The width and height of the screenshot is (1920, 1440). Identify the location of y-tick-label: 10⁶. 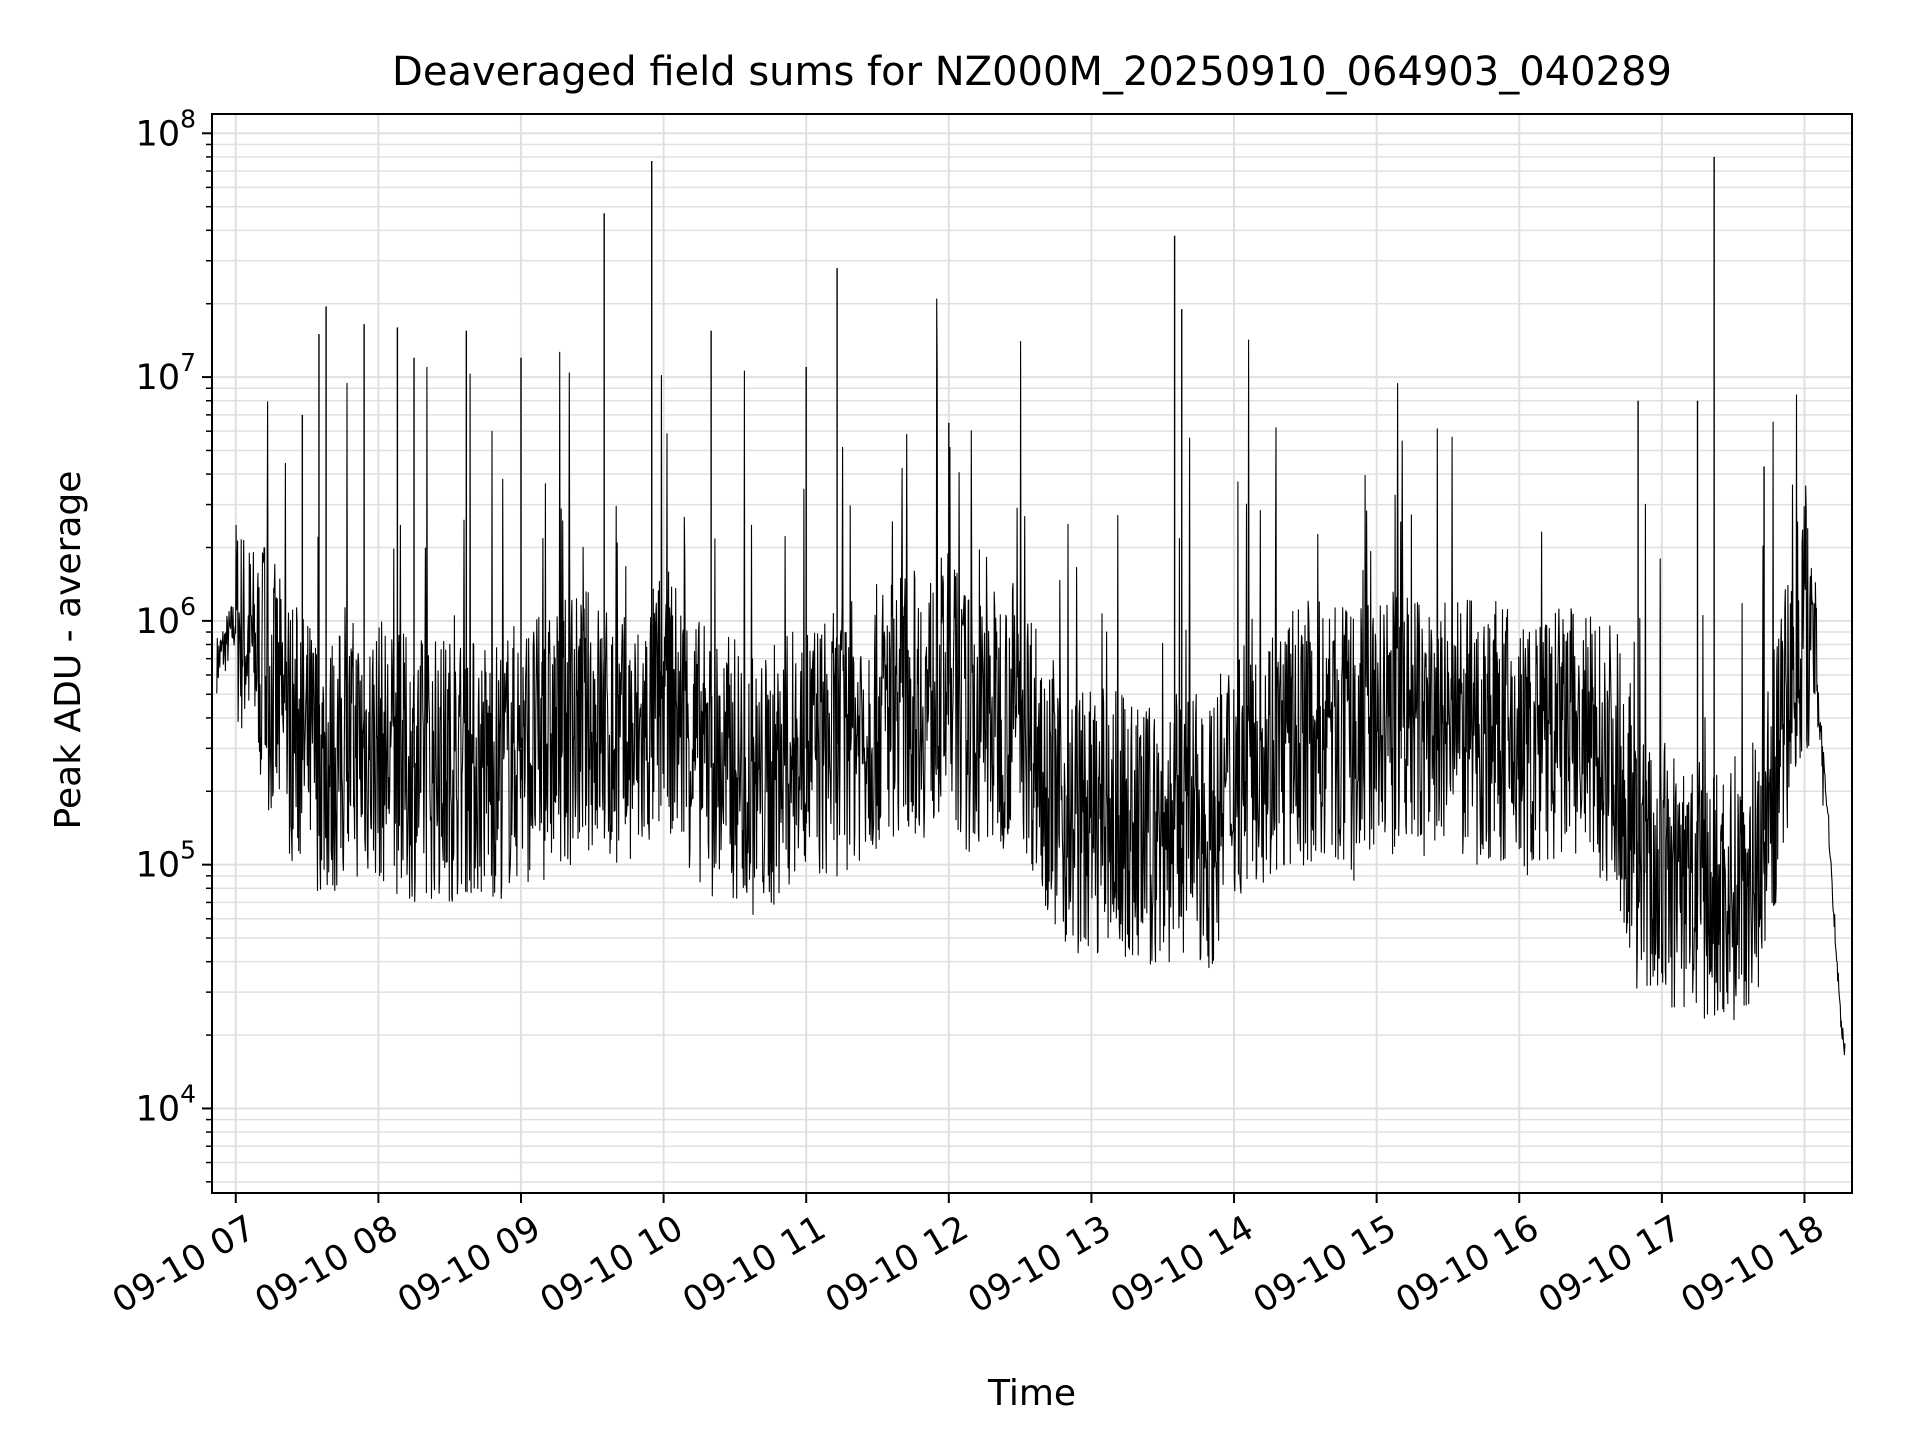
(166, 617).